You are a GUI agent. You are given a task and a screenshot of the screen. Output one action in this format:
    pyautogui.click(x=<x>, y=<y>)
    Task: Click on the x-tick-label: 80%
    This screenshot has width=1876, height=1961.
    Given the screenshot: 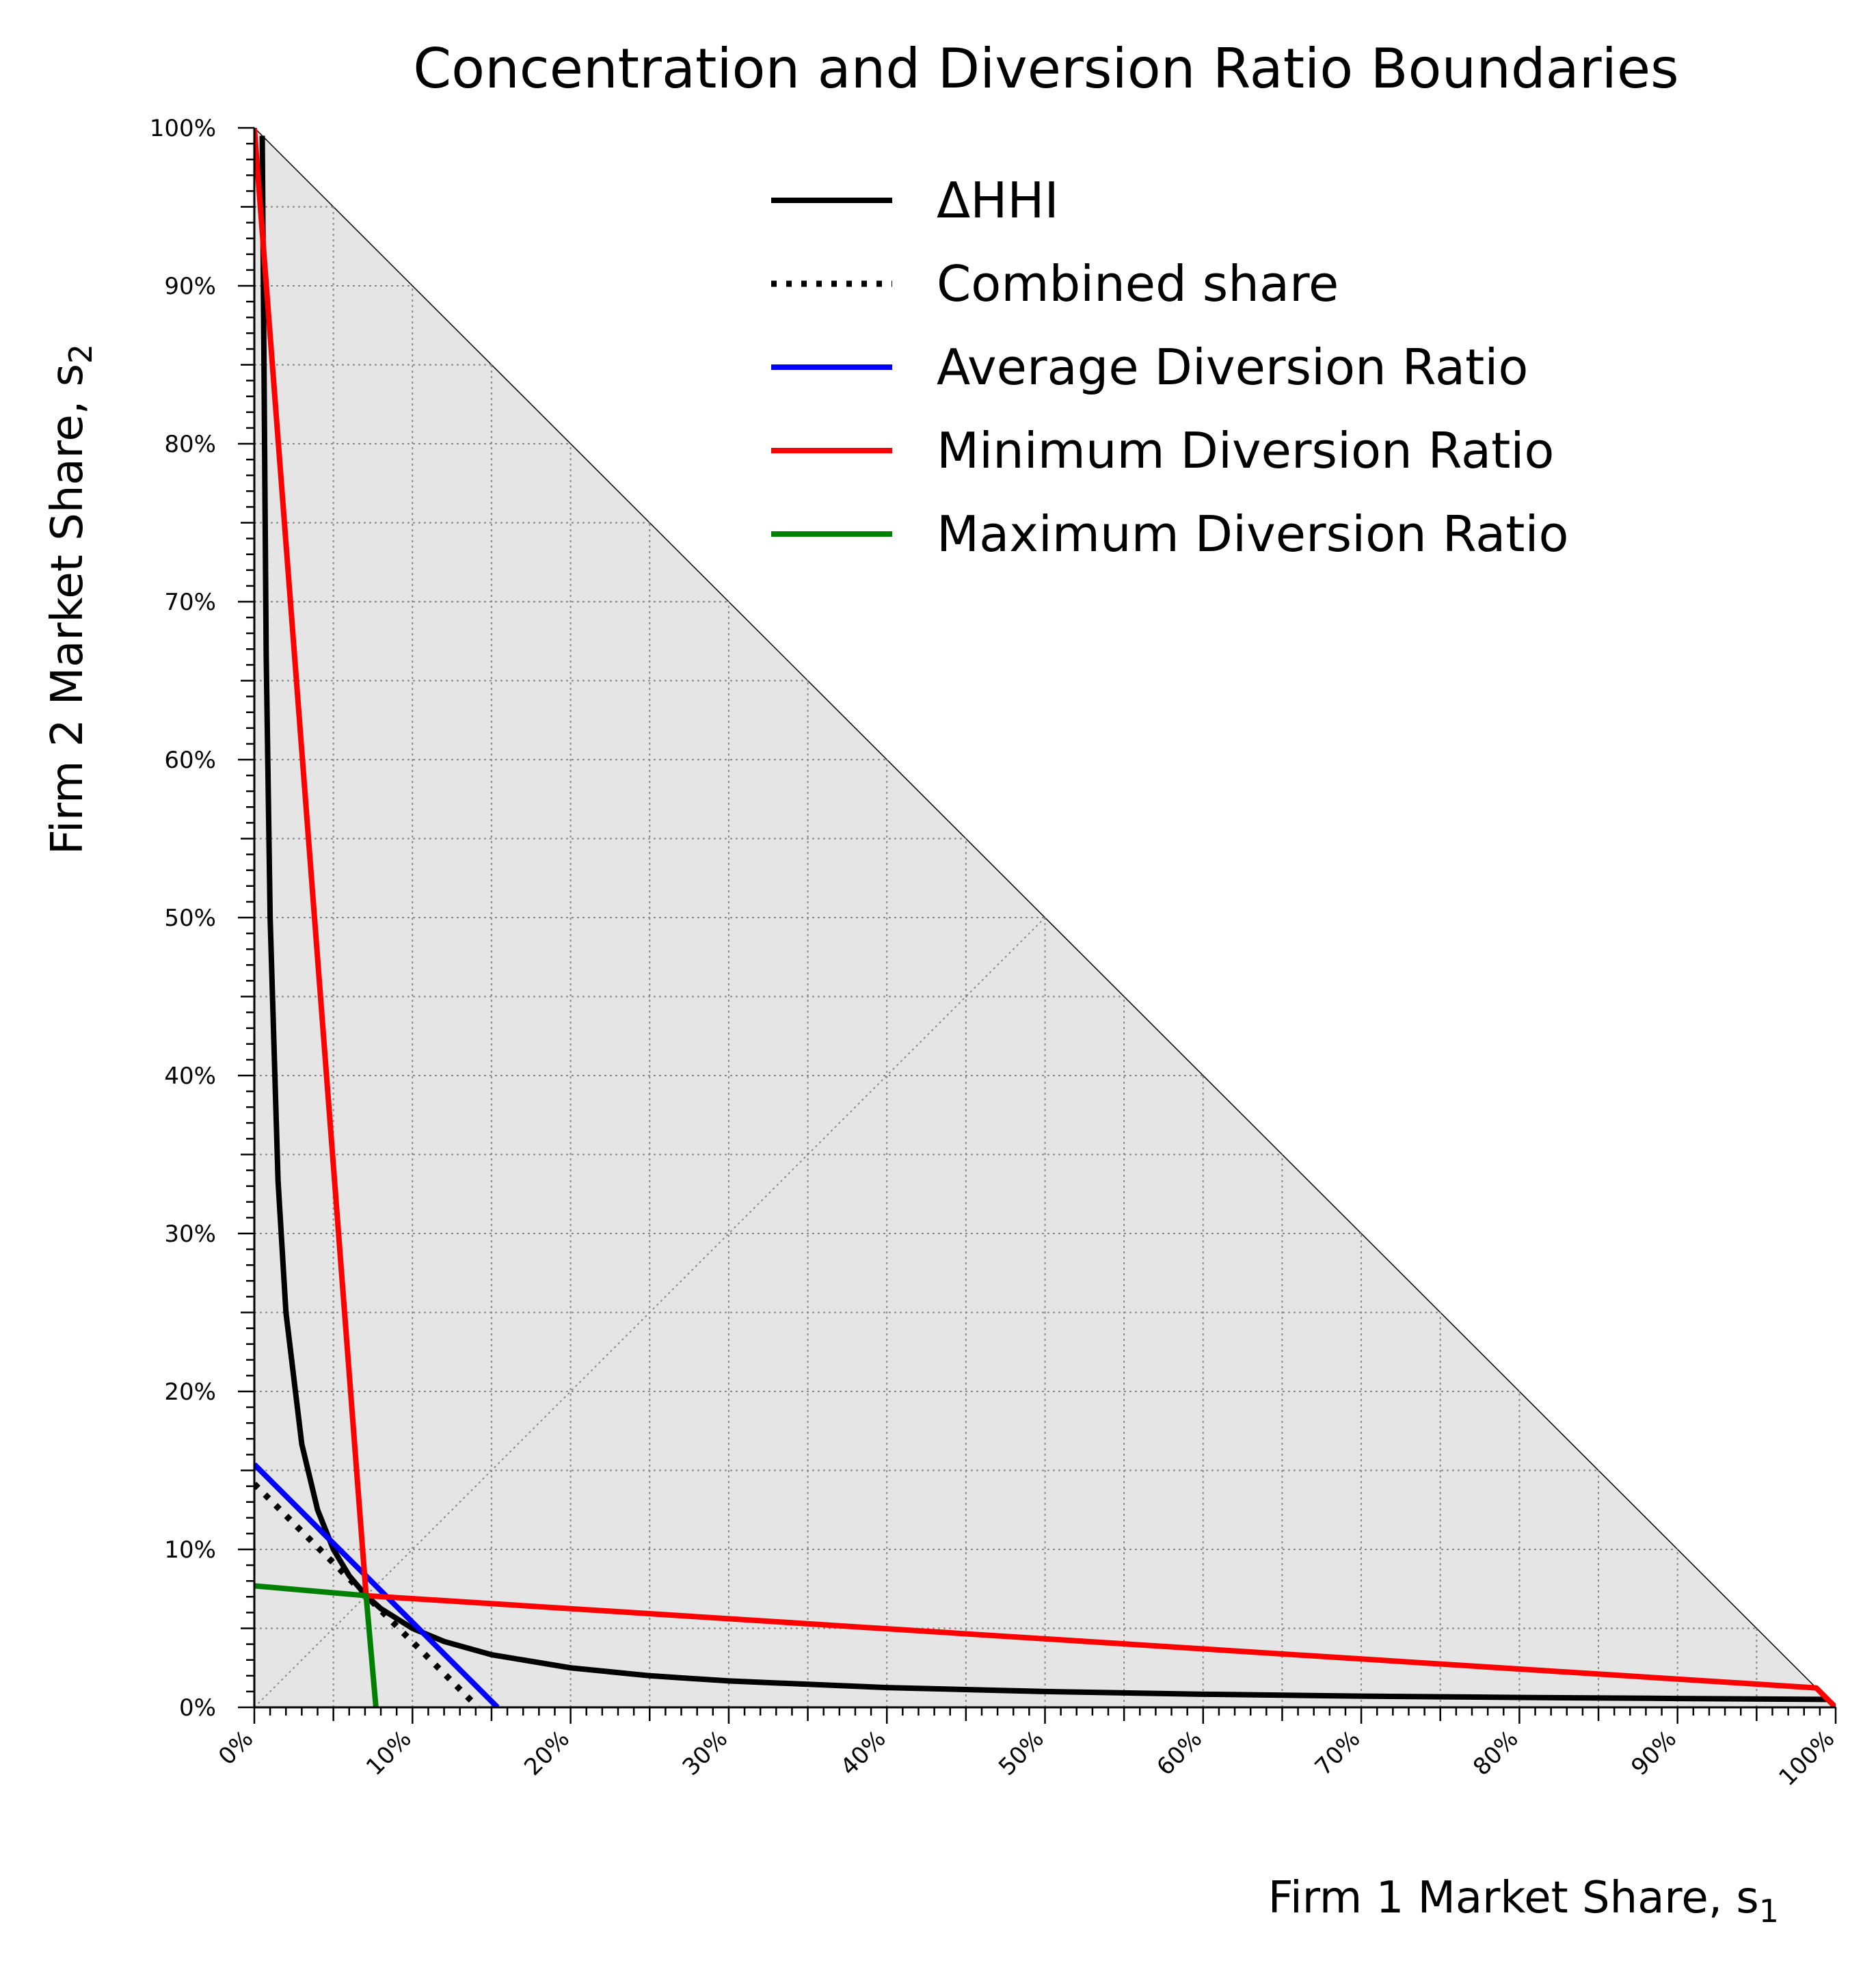 What is the action you would take?
    pyautogui.click(x=1496, y=1753)
    